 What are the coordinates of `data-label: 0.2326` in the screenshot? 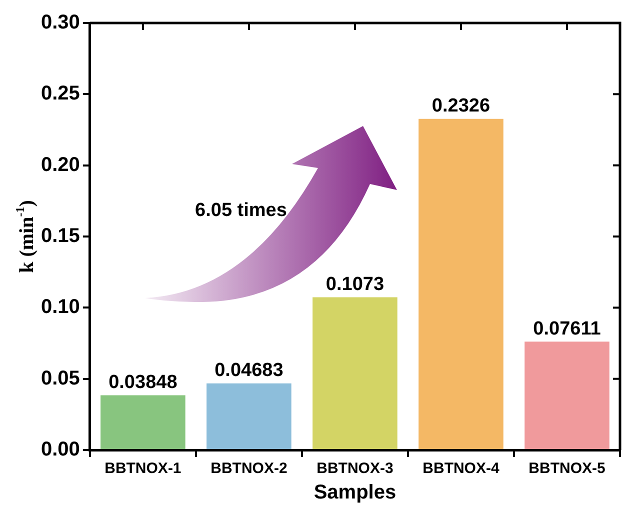 It's located at (461, 106).